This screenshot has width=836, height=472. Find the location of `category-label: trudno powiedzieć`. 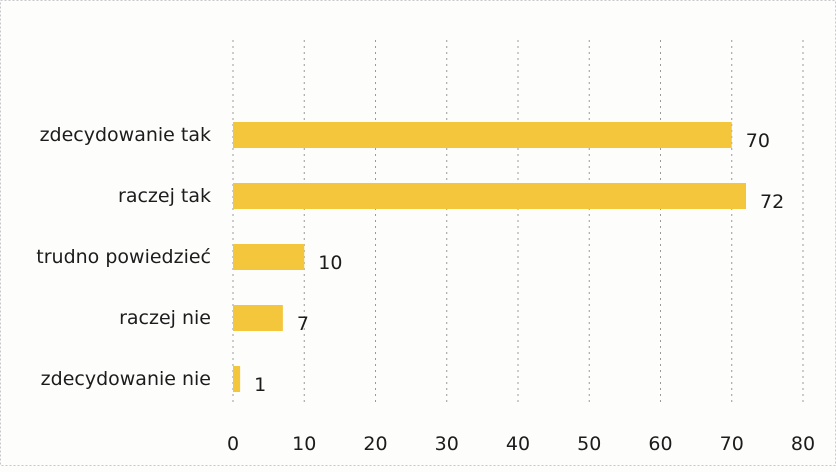

category-label: trudno powiedzieć is located at coordinates (123, 257).